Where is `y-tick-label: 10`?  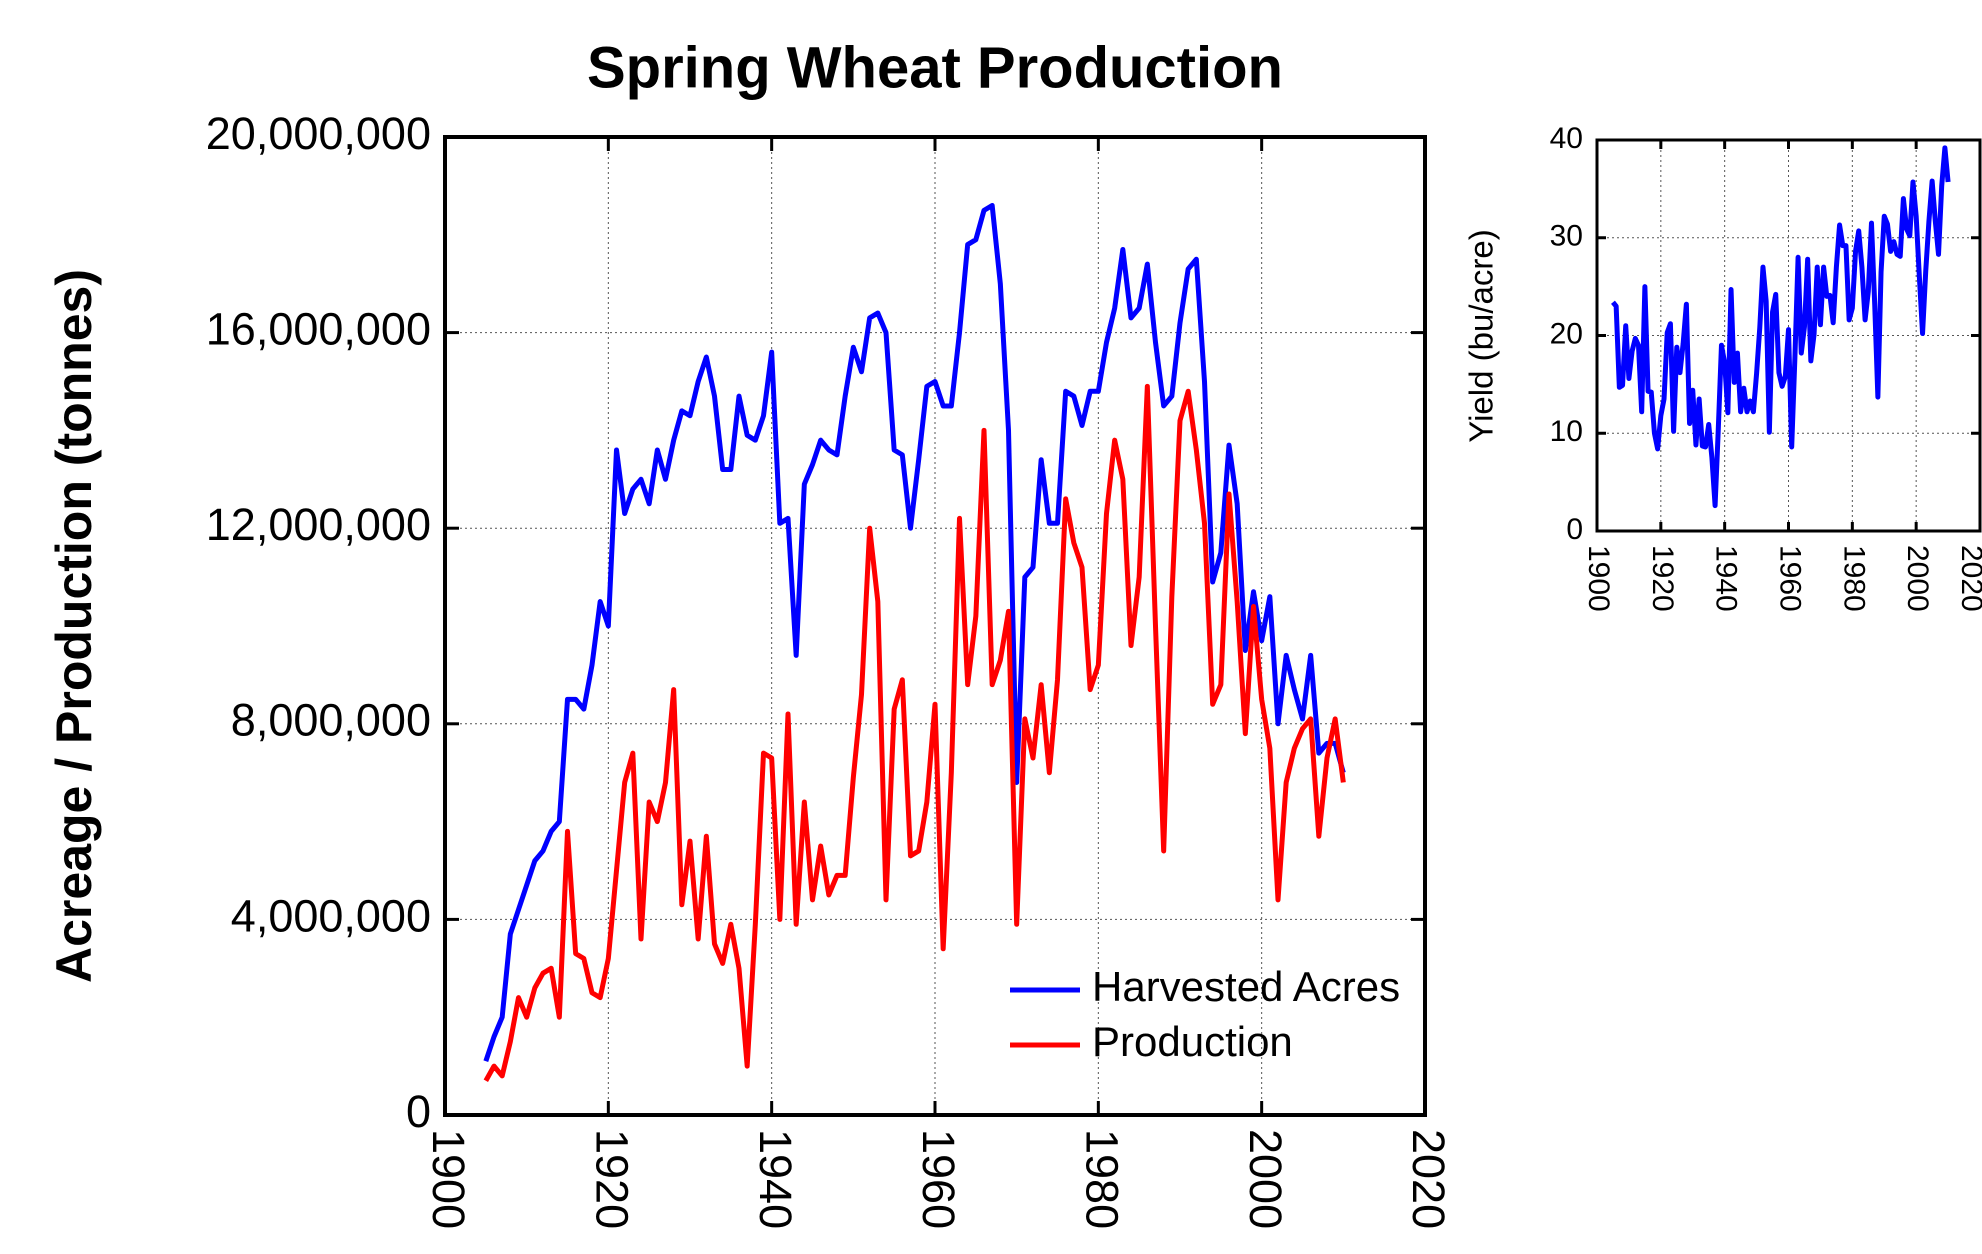 y-tick-label: 10 is located at coordinates (1566, 431).